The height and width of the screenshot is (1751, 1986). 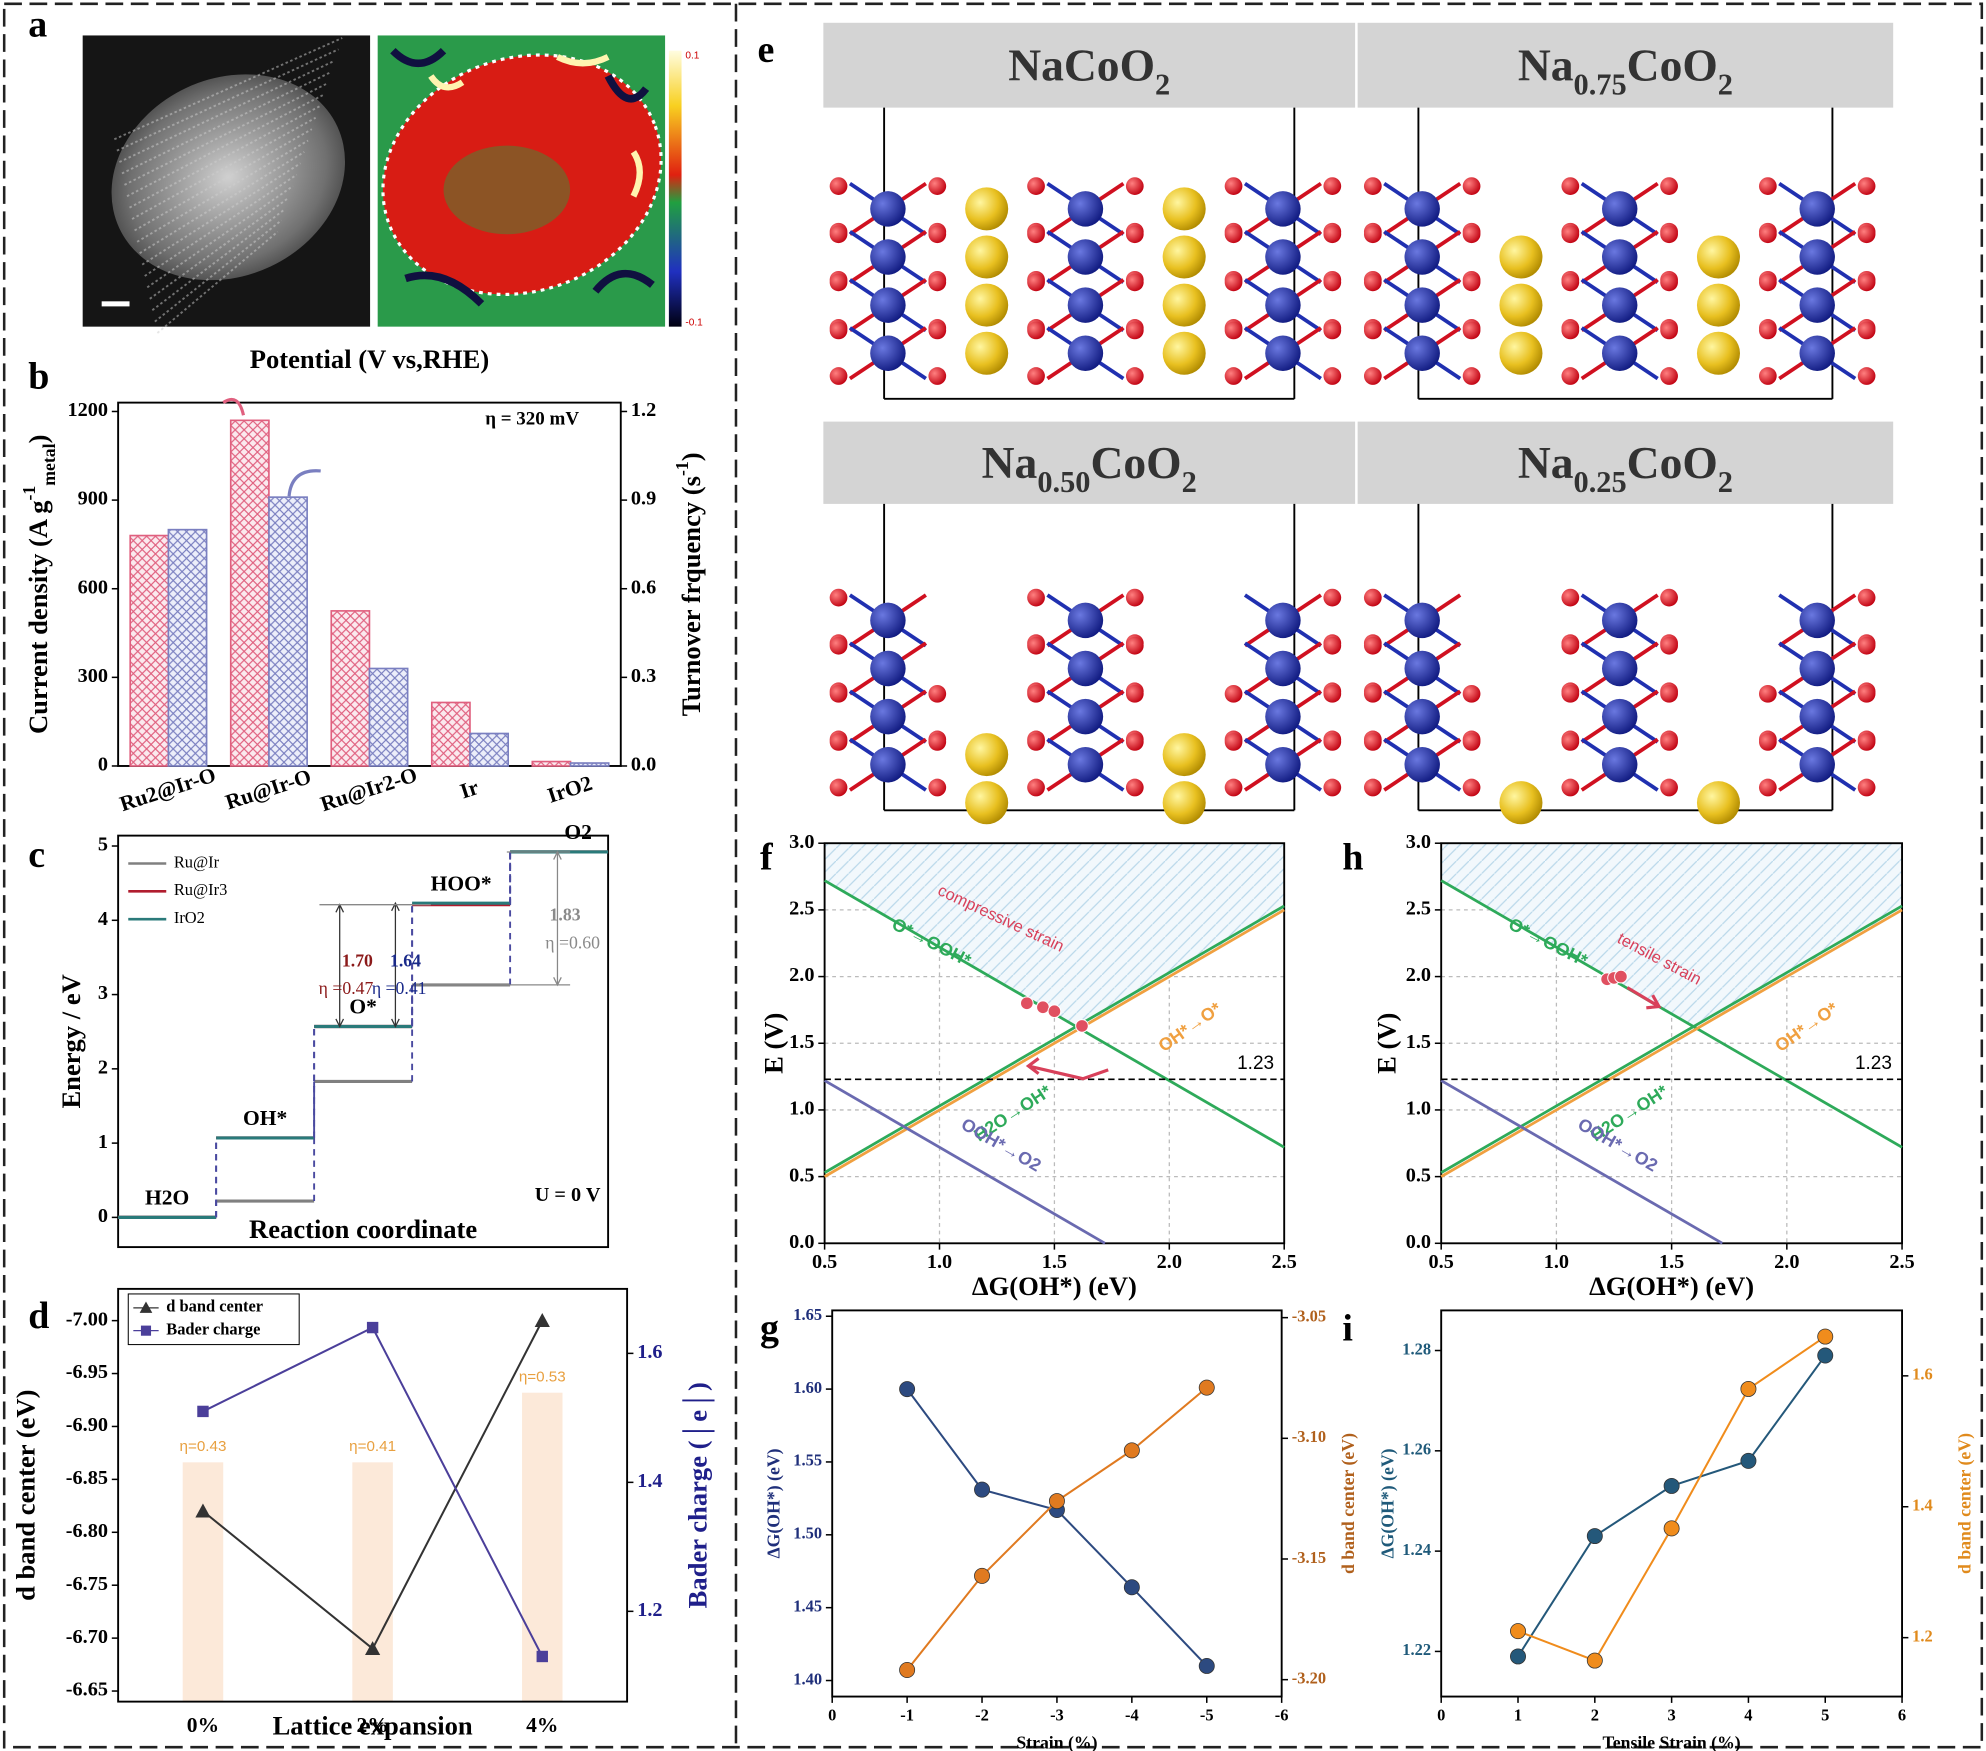 I want to click on y-label: ΔG(OH*) (eV), so click(x=1387, y=1503).